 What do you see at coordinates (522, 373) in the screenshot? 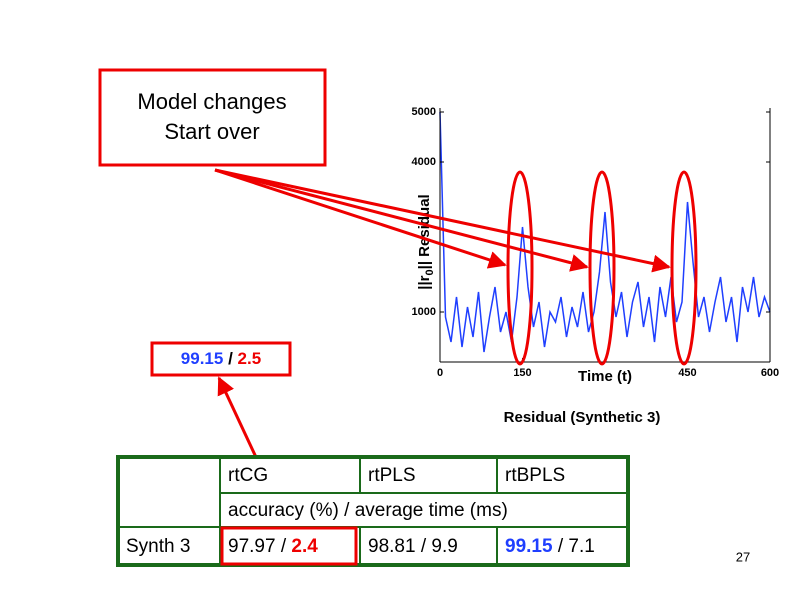
I see `x-tick-label: 150` at bounding box center [522, 373].